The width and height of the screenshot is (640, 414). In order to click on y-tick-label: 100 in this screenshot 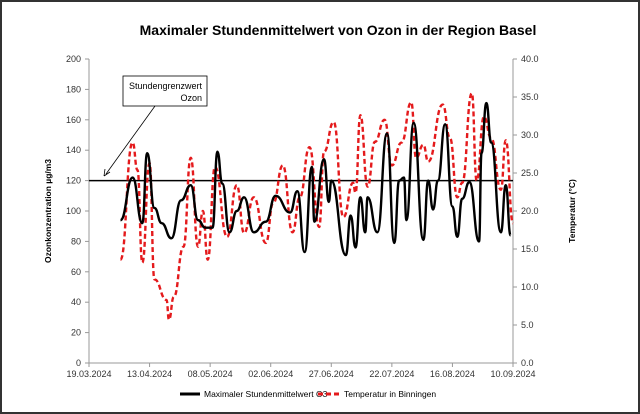, I will do `click(73, 211)`.